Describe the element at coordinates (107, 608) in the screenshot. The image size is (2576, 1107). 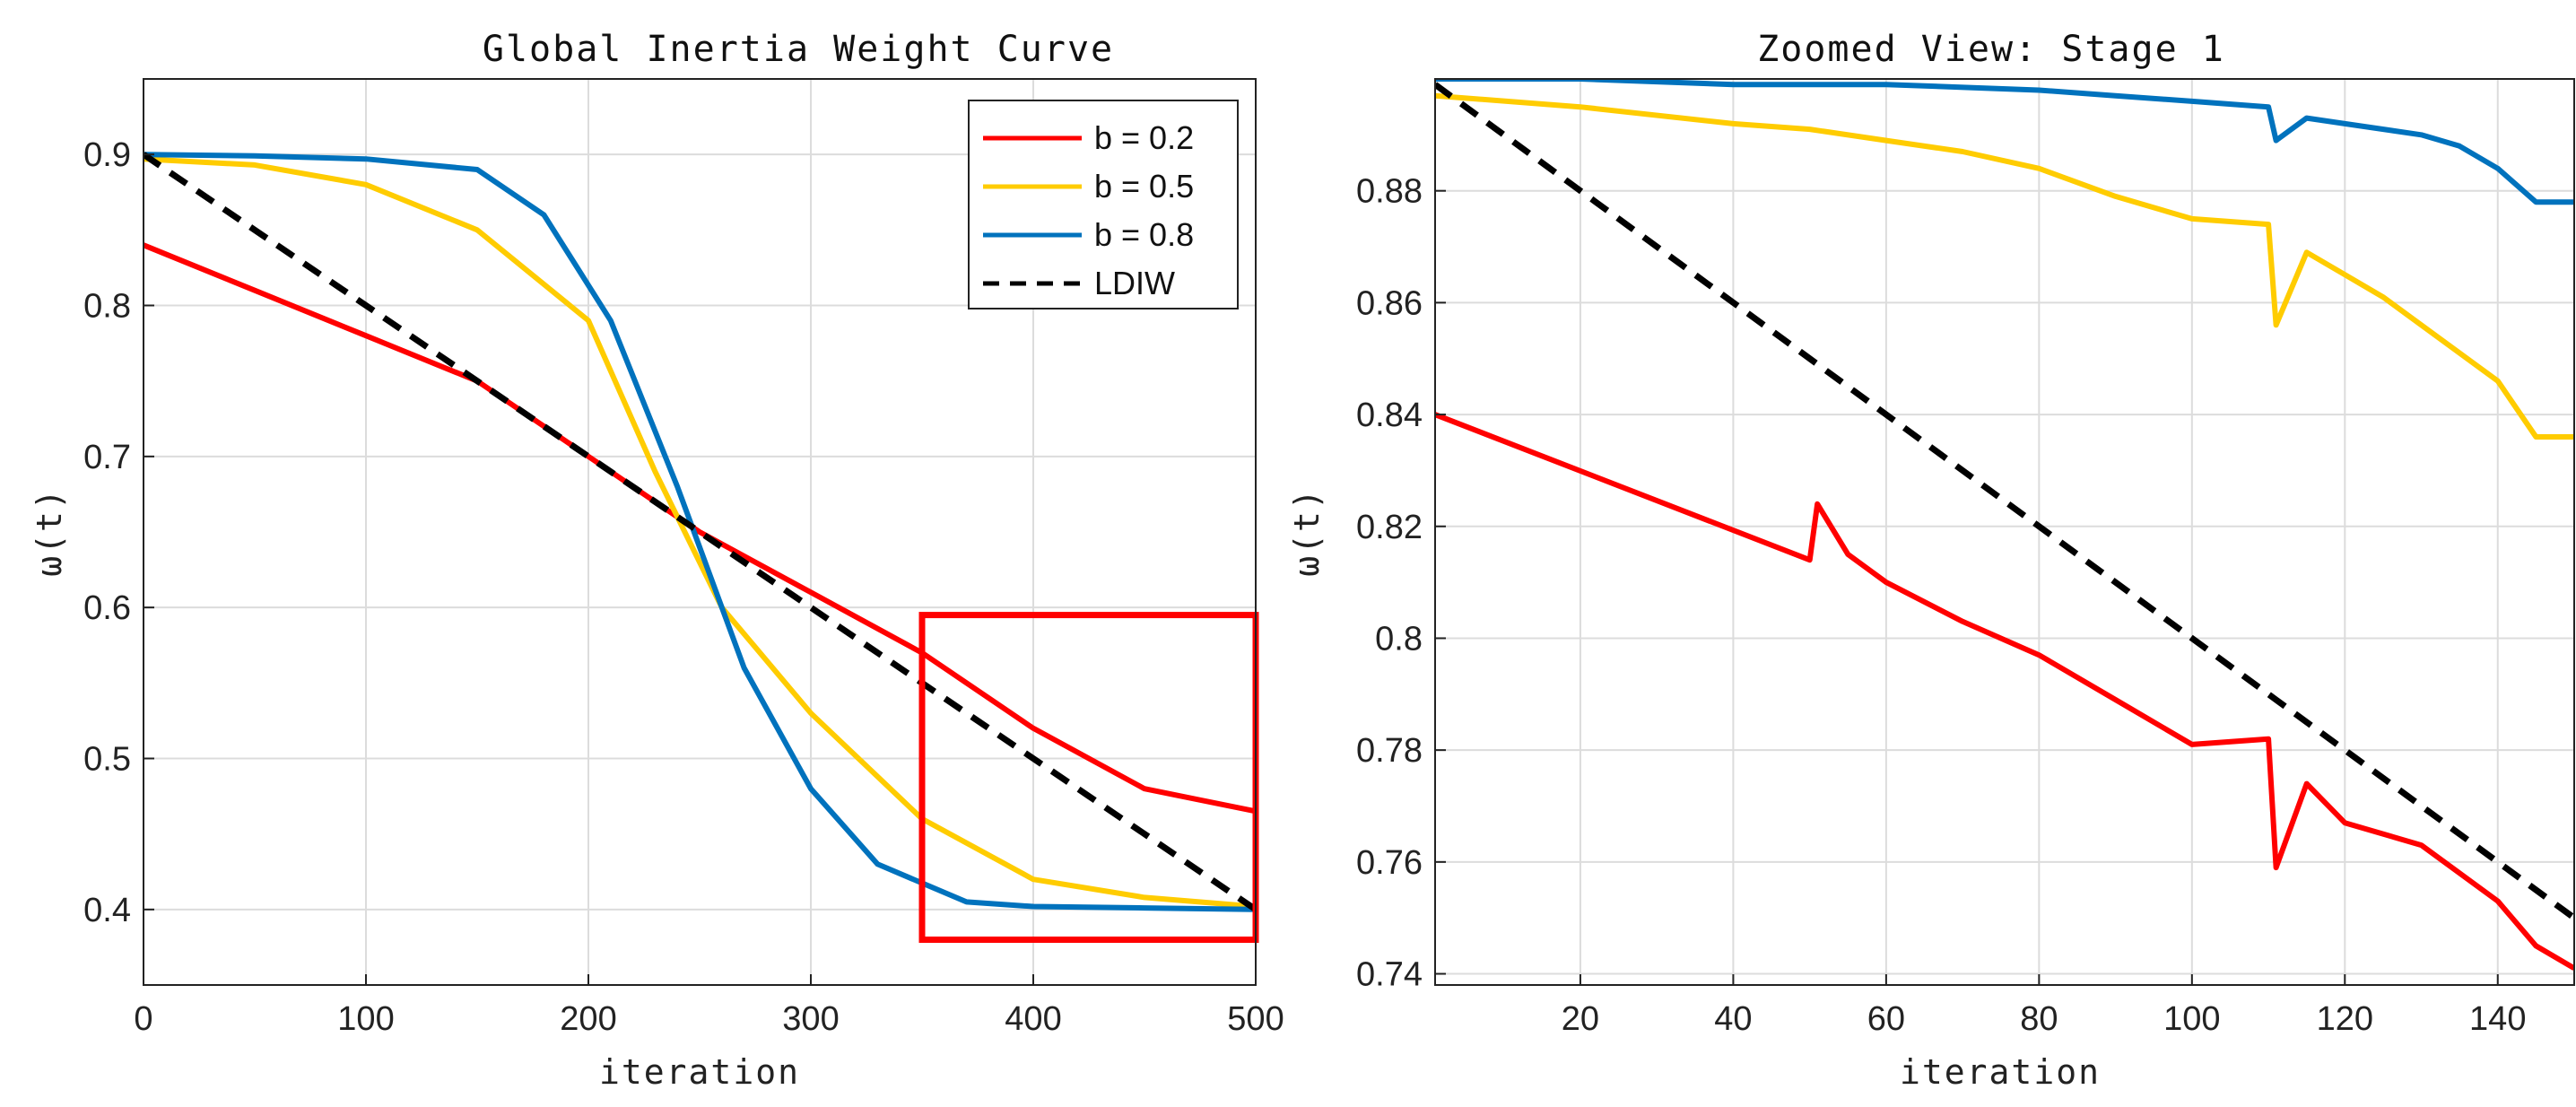
I see `global-ytick-label: 0.6` at that location.